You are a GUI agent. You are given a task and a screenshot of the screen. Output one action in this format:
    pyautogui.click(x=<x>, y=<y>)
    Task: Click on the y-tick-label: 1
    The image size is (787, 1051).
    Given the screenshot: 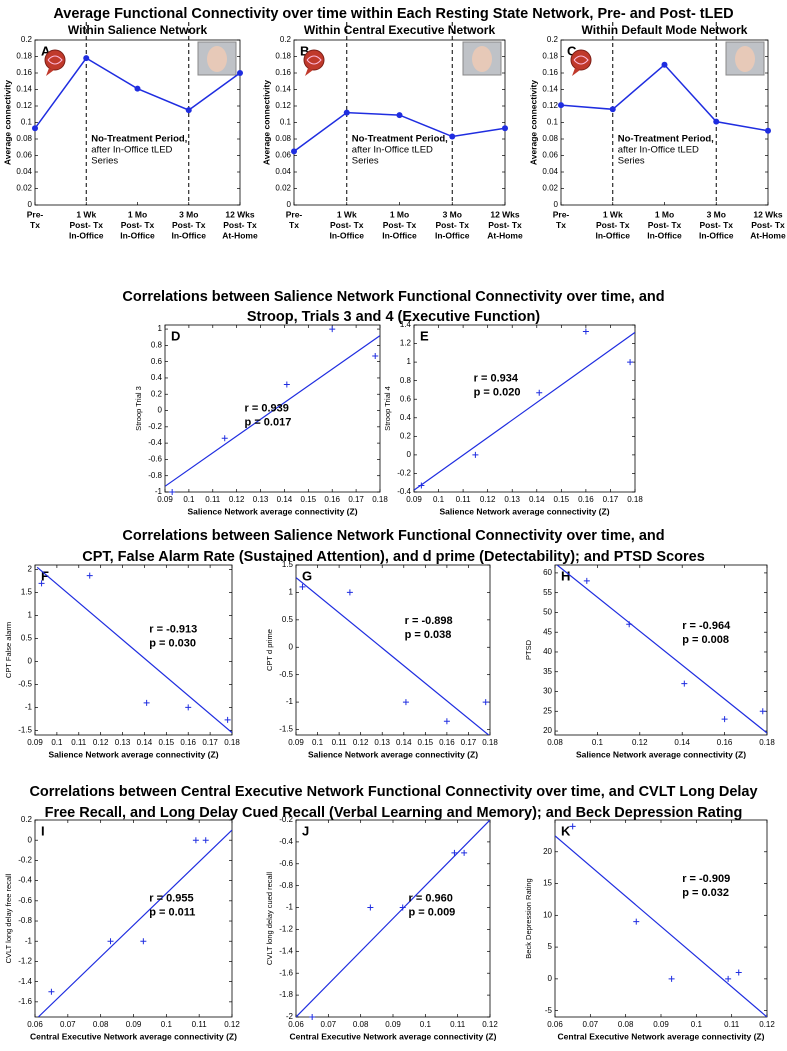 What is the action you would take?
    pyautogui.click(x=409, y=361)
    